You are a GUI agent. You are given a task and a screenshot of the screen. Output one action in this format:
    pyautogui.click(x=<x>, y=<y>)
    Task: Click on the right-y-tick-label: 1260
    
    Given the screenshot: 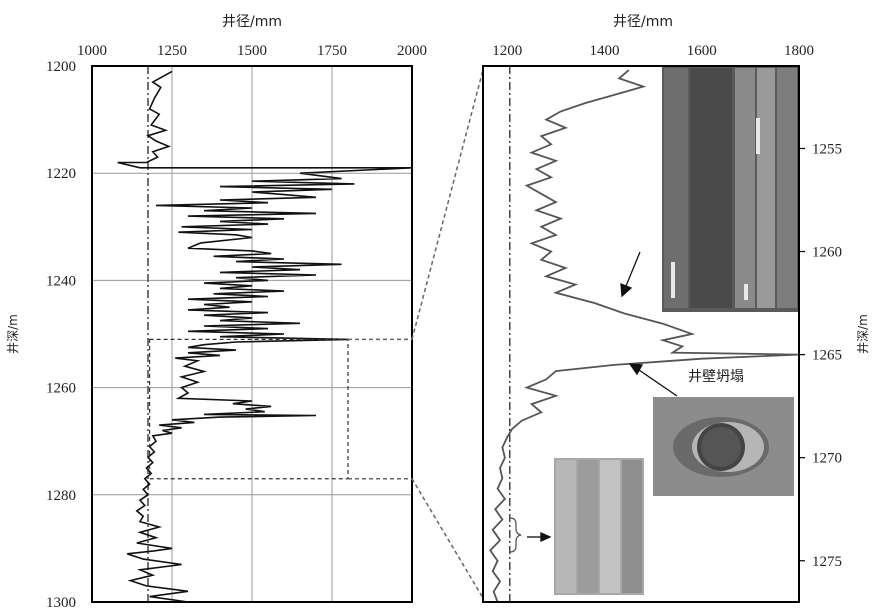 What is the action you would take?
    pyautogui.click(x=827, y=253)
    